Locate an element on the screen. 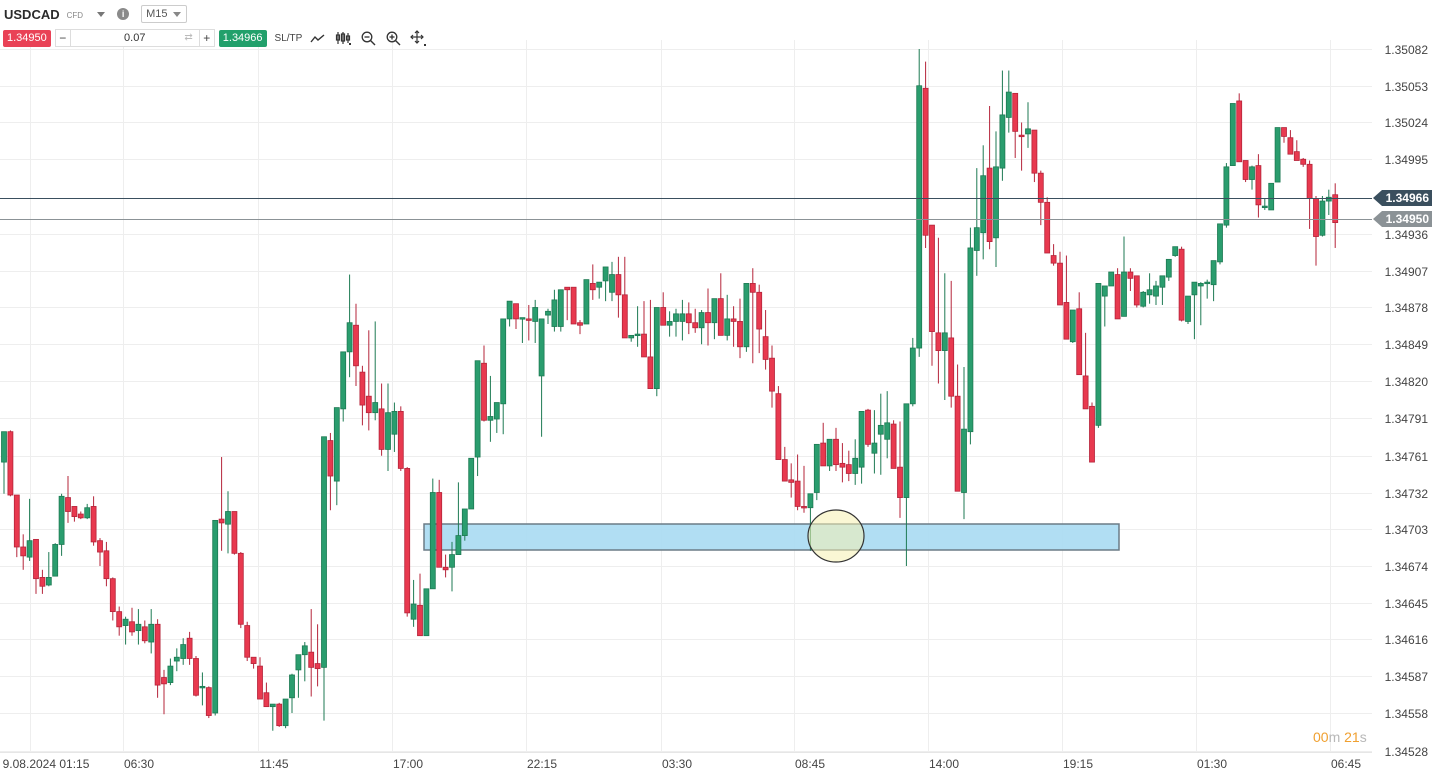 Image resolution: width=1432 pixels, height=777 pixels. time-tick-label: 08:45 is located at coordinates (810, 764).